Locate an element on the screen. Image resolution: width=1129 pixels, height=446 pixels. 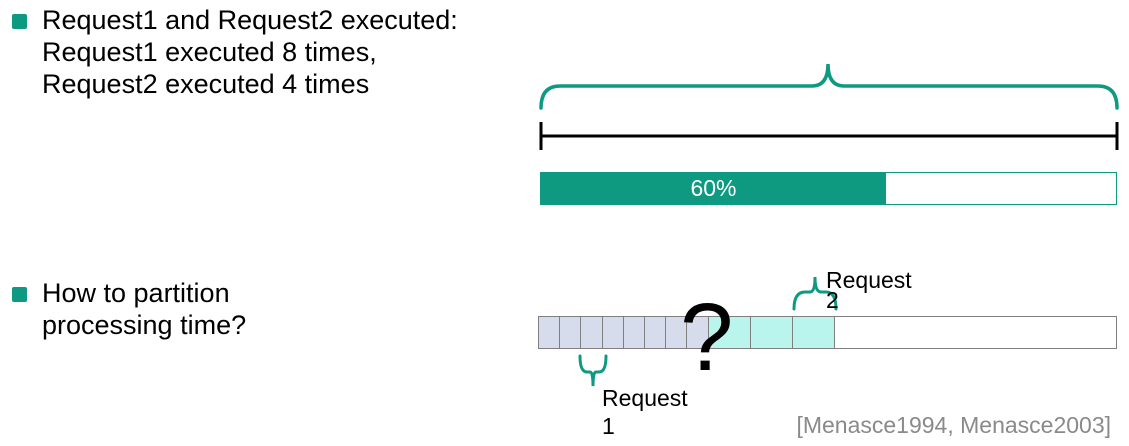
request2-label: Request 2 is located at coordinates (869, 290).